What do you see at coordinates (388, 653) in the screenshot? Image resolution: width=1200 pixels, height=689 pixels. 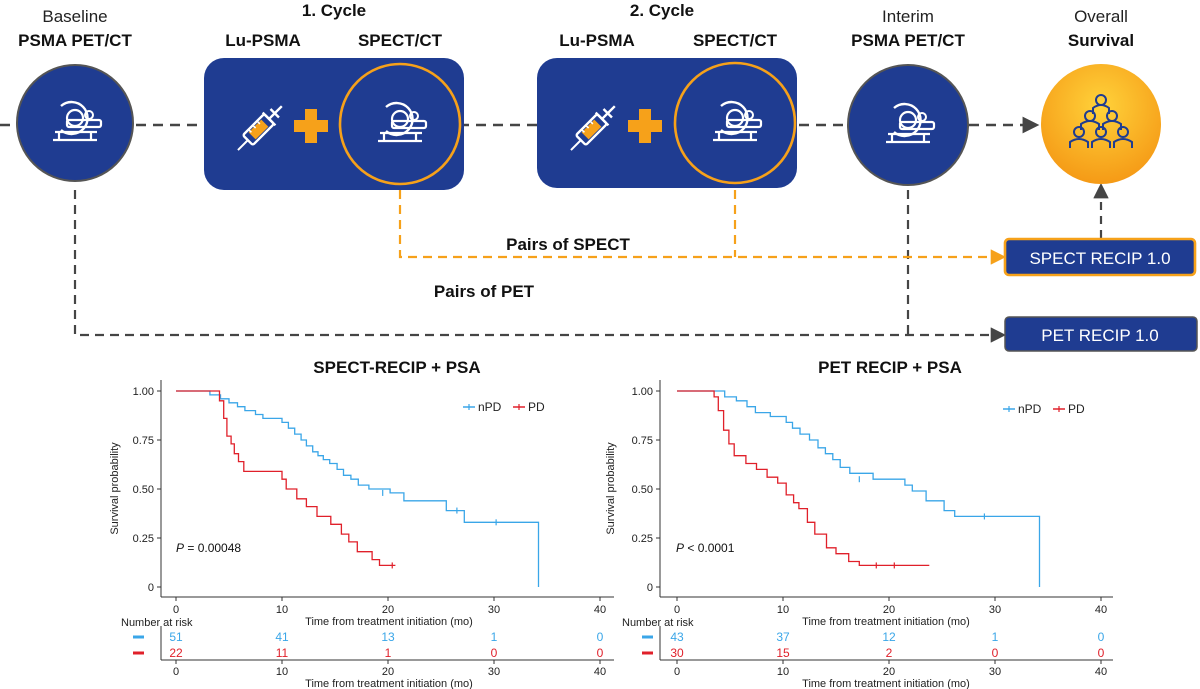 I see `risk-count-PD: 1` at bounding box center [388, 653].